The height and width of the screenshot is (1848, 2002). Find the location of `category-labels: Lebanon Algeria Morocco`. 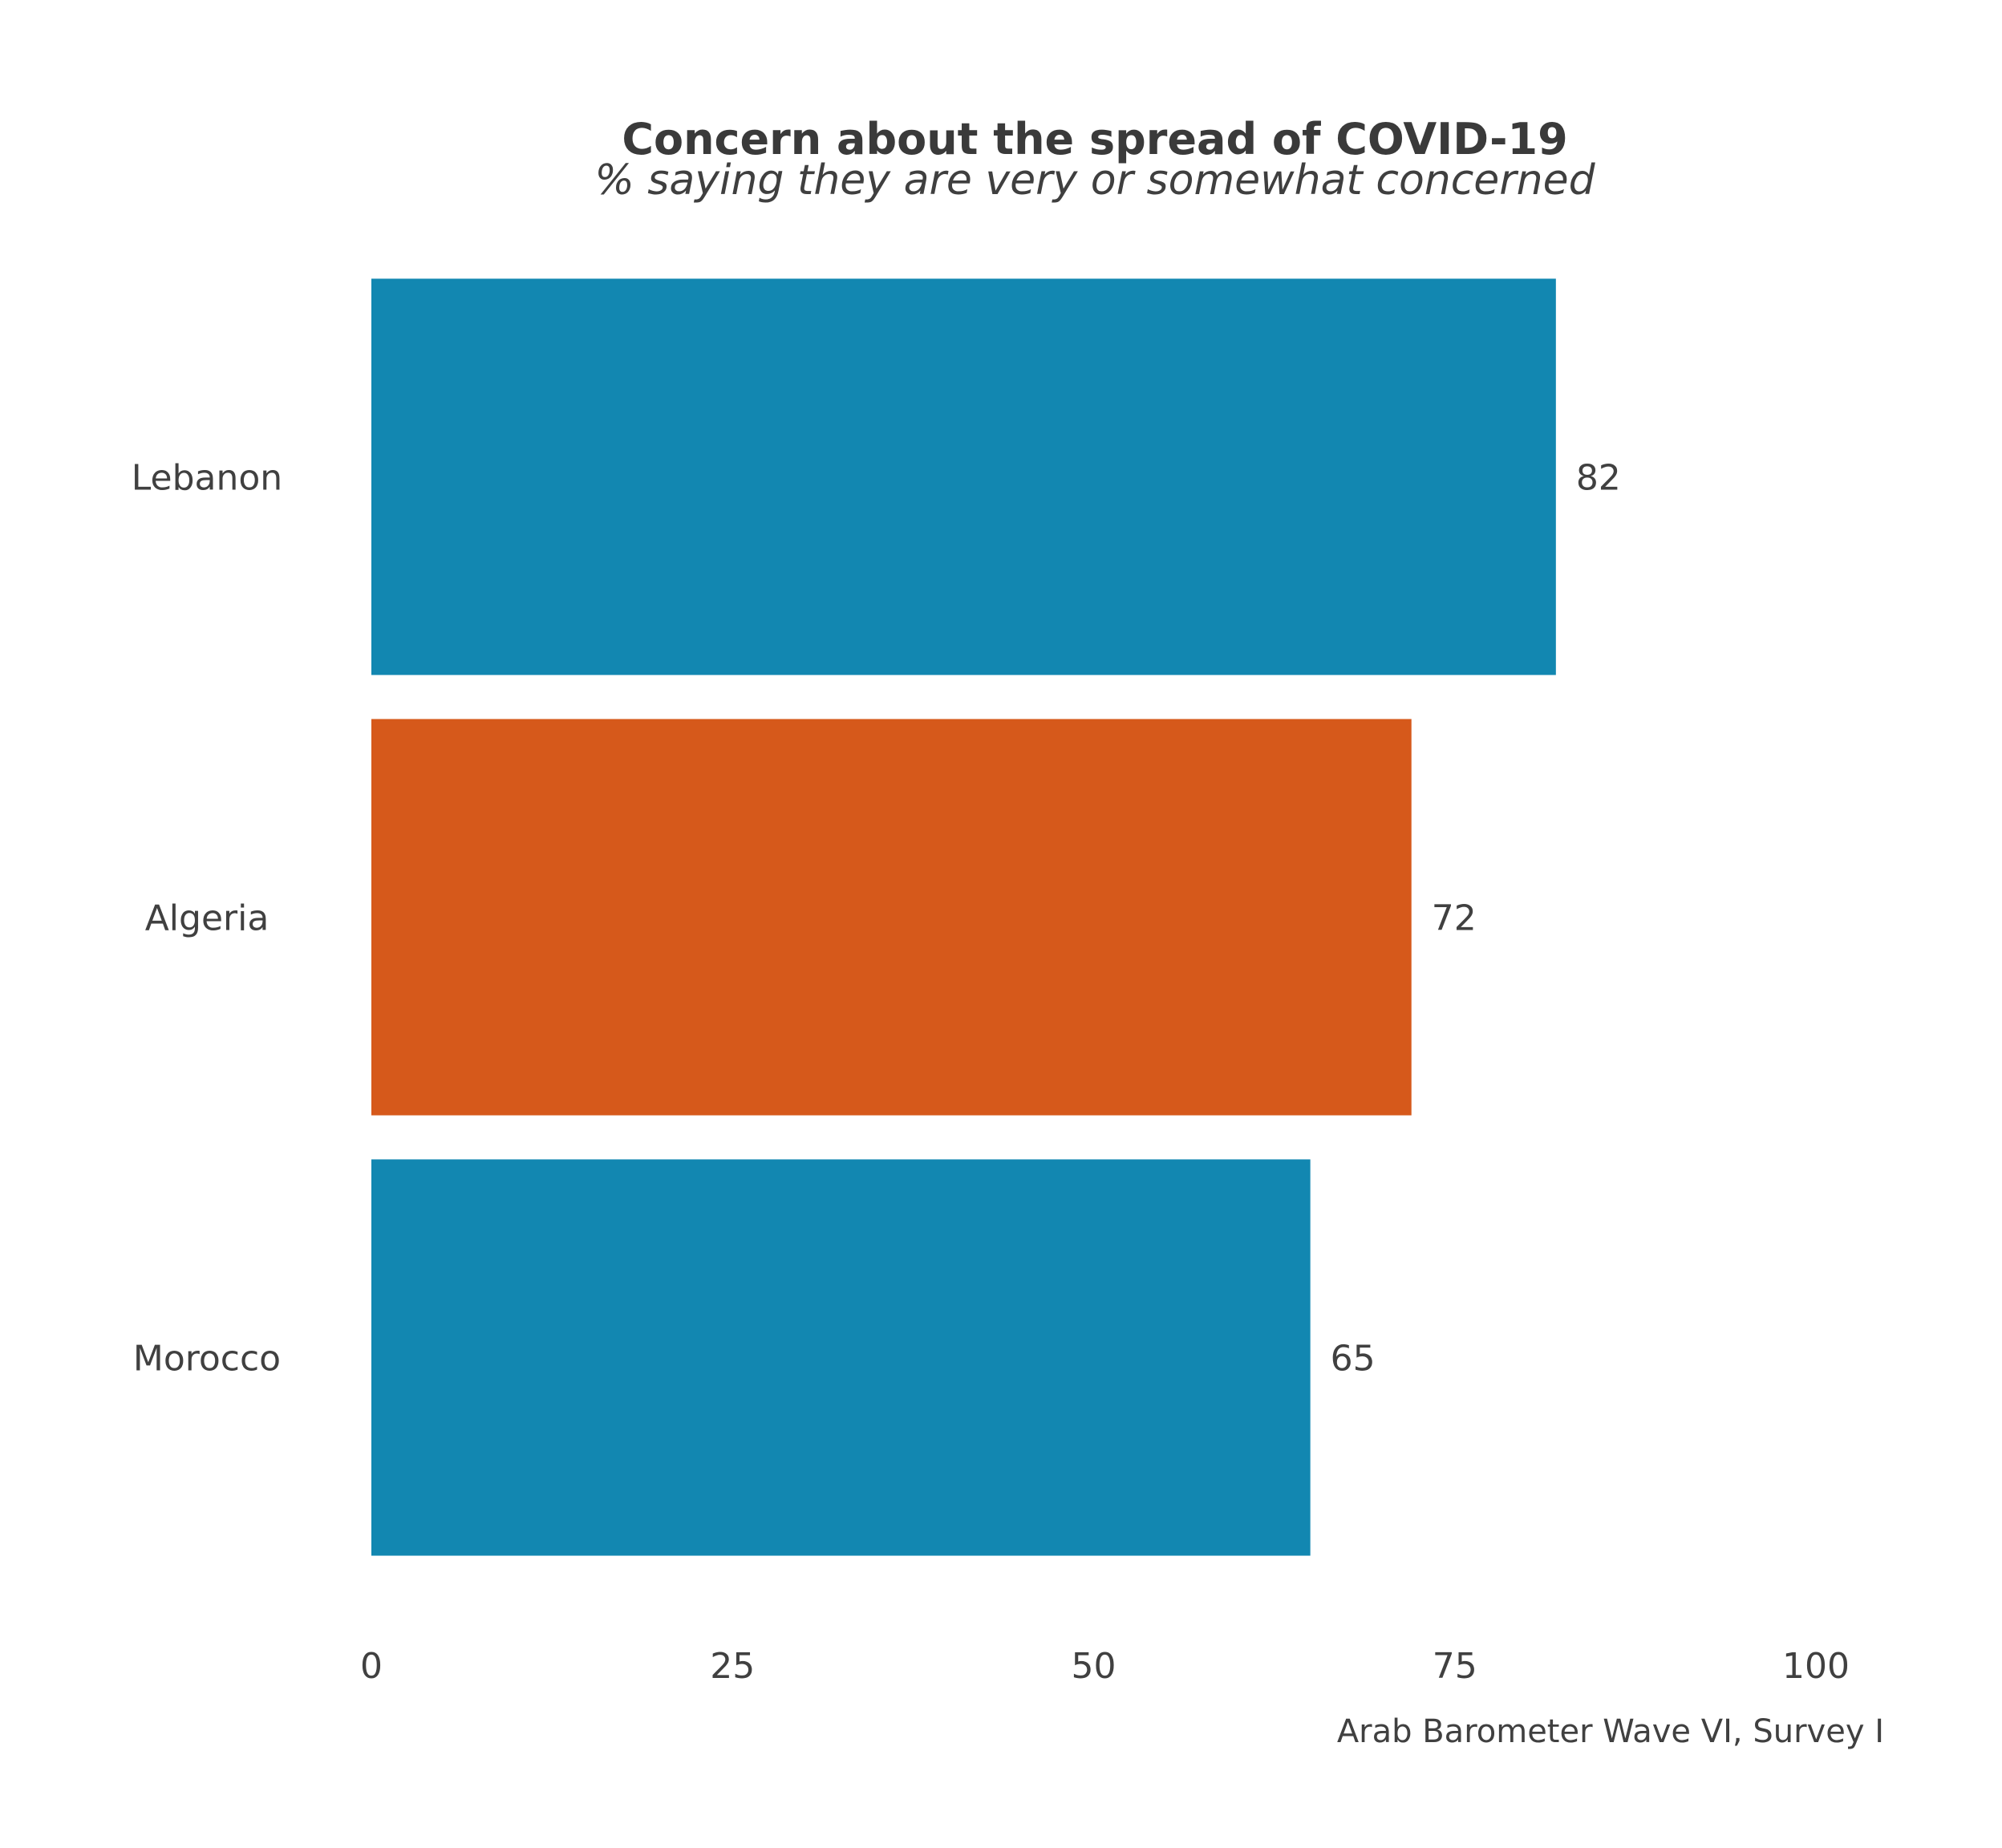

category-labels: Lebanon Algeria Morocco is located at coordinates (207, 919).